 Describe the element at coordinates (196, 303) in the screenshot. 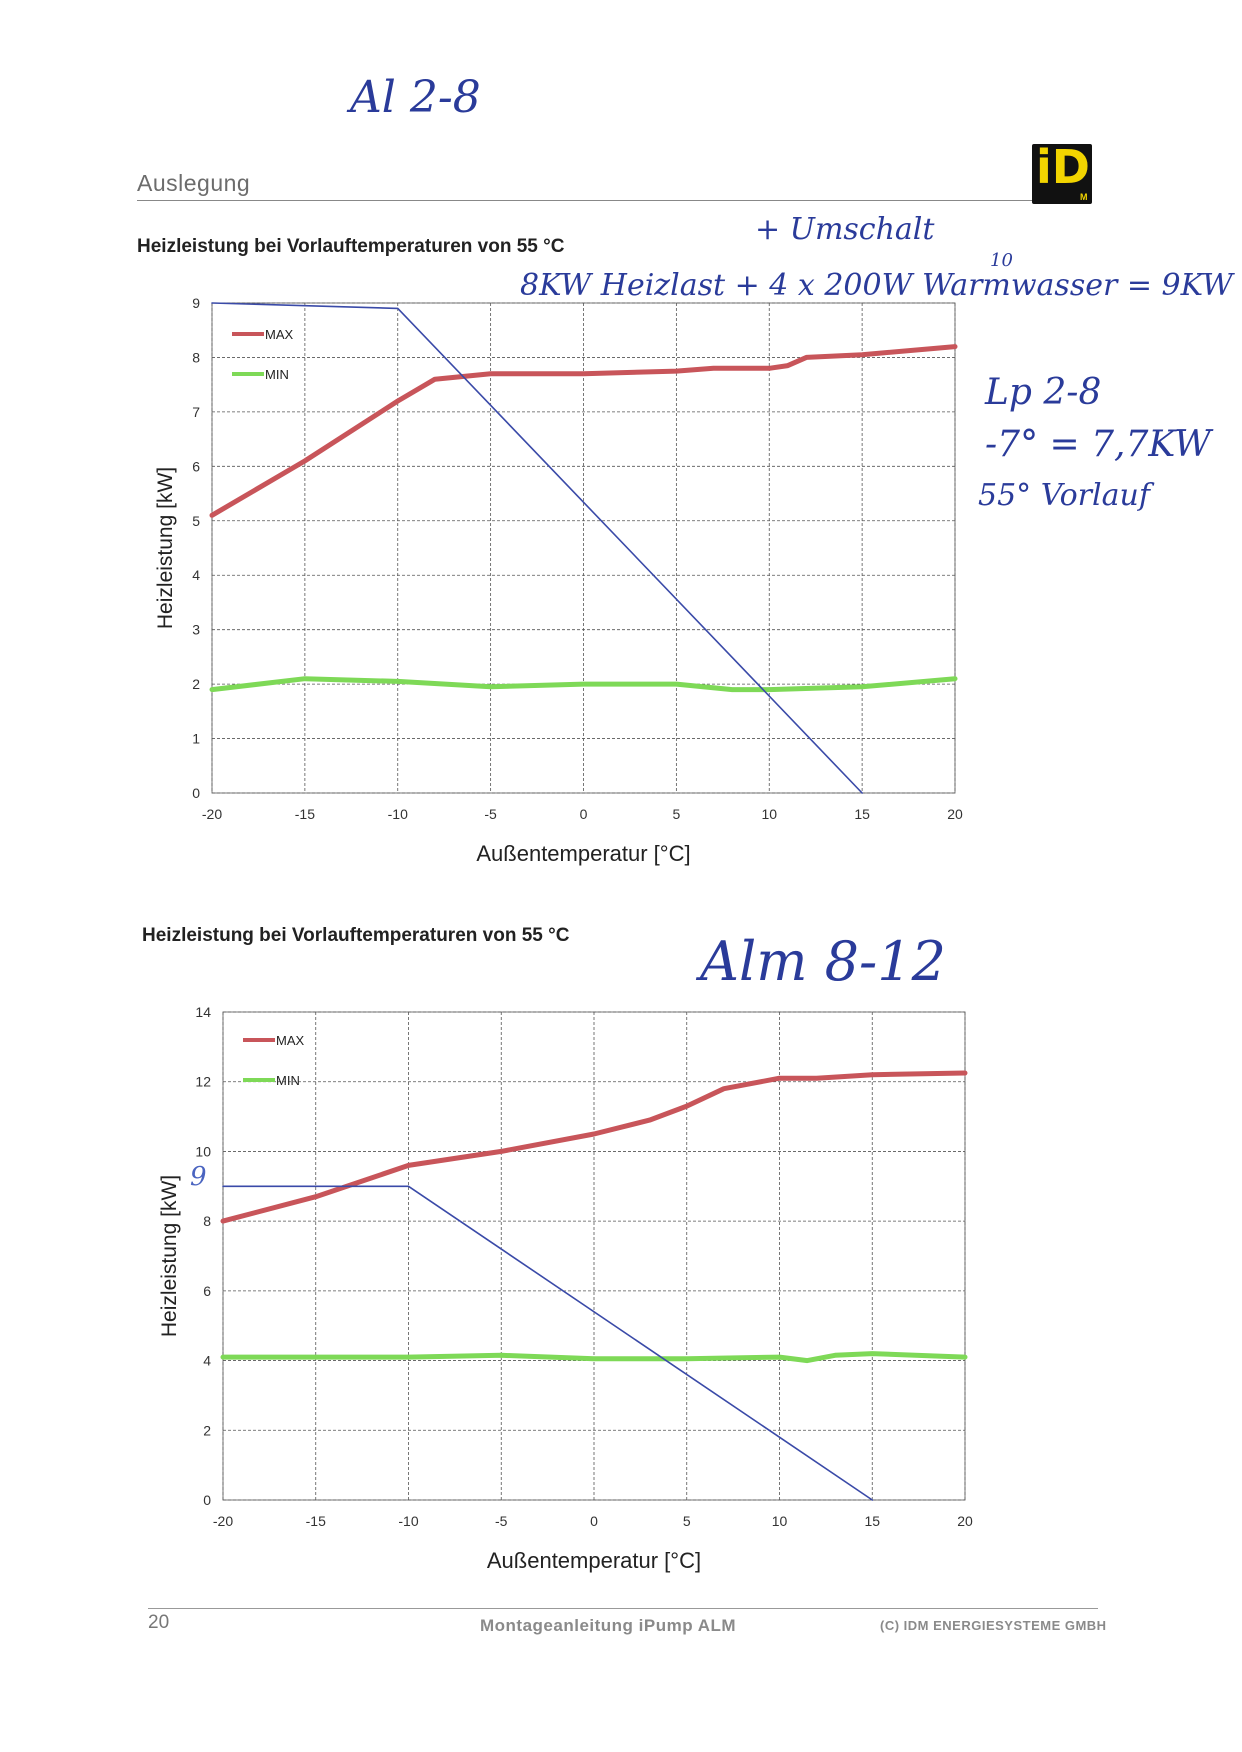

I see `y-tick-label: 9` at that location.